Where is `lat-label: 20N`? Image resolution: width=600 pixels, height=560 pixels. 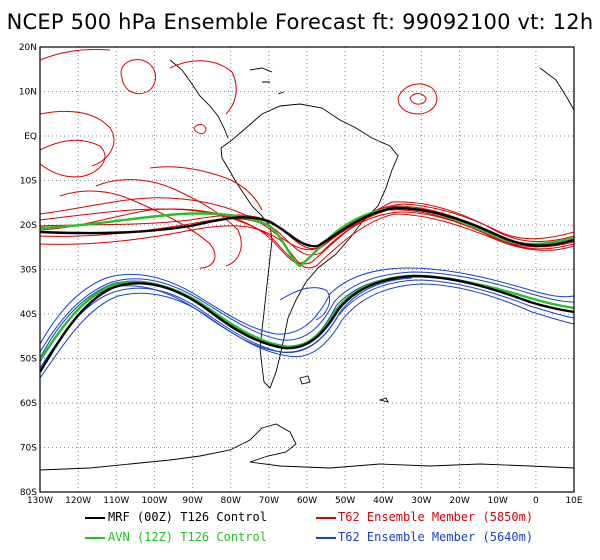 lat-label: 20N is located at coordinates (28, 48).